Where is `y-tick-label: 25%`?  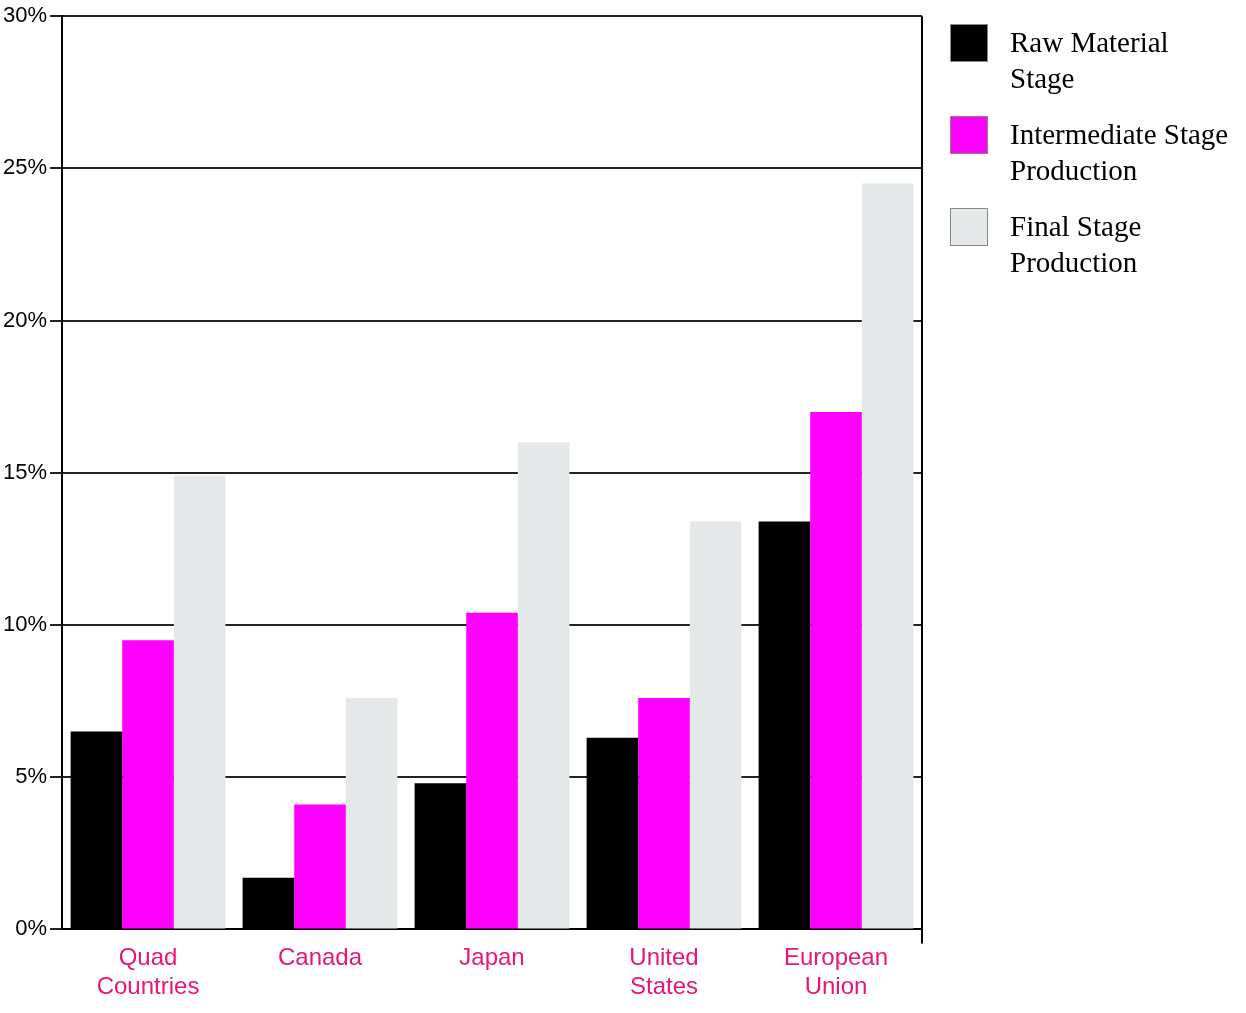
y-tick-label: 25% is located at coordinates (25, 167).